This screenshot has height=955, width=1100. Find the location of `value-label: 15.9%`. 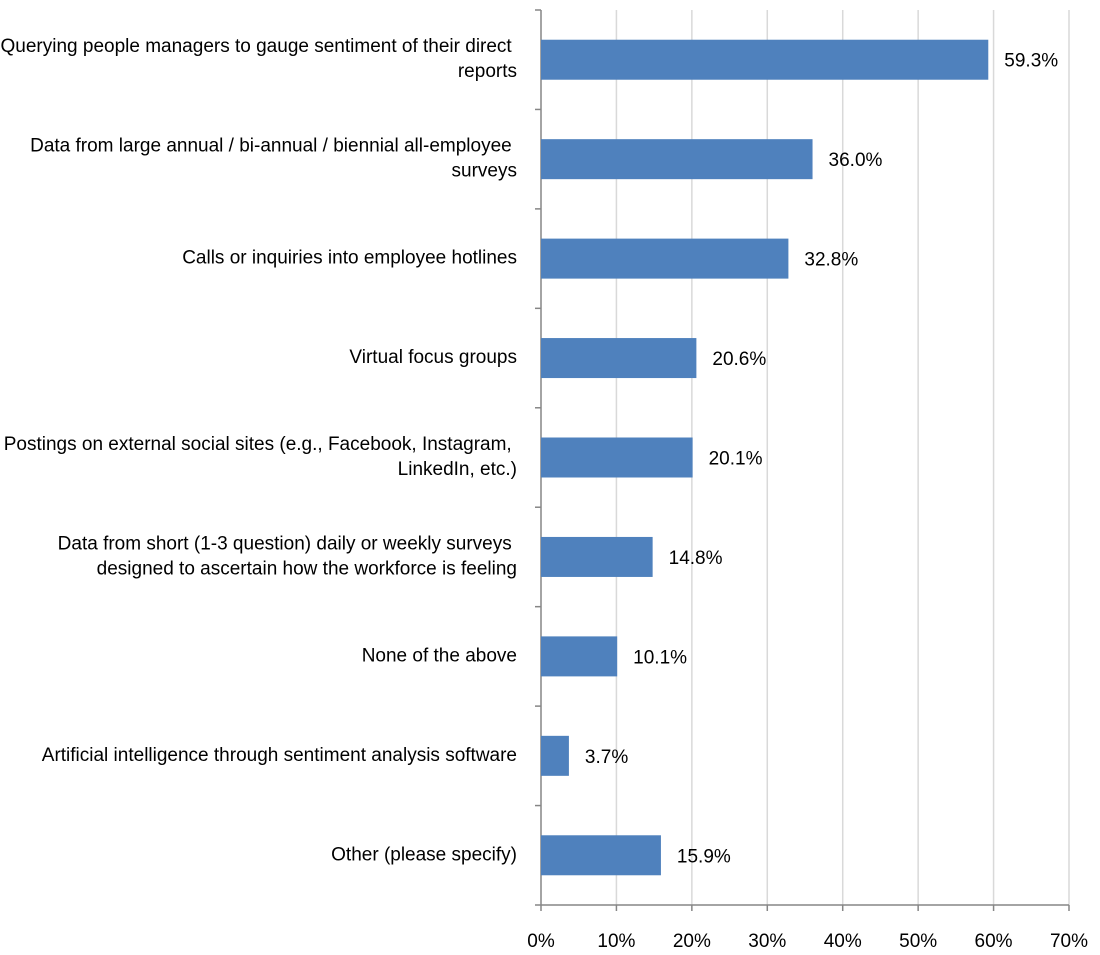

value-label: 15.9% is located at coordinates (704, 856).